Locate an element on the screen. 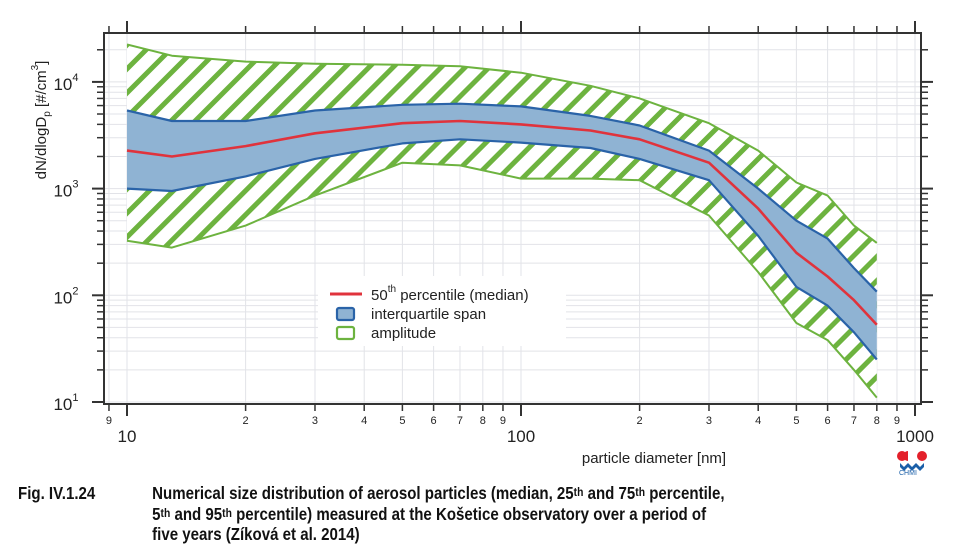  y-major-tick-label: 10³ is located at coordinates (65, 190).